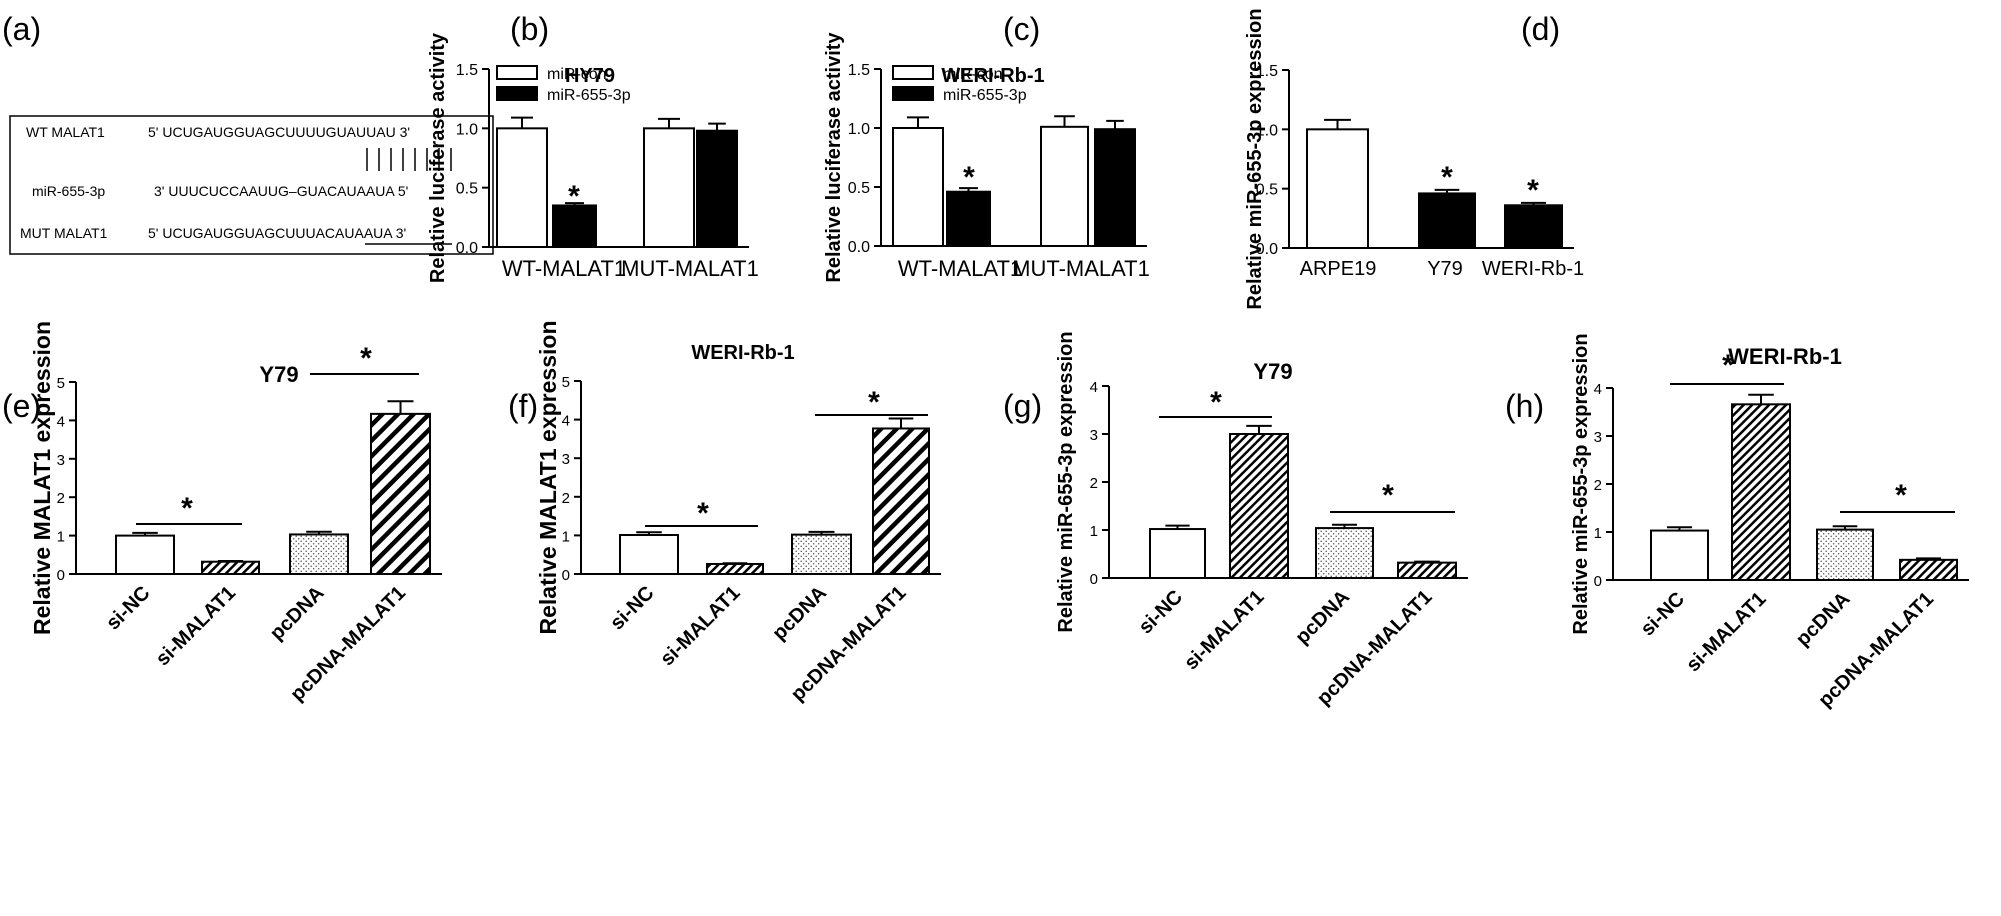 The image size is (2001, 916). I want to click on sequence-box, so click(251, 185).